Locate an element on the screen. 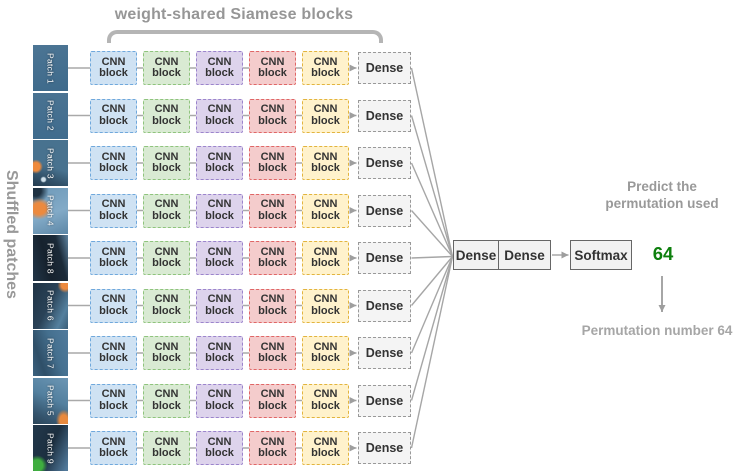  patch-thumbnail: Patch 5 is located at coordinates (50, 400).